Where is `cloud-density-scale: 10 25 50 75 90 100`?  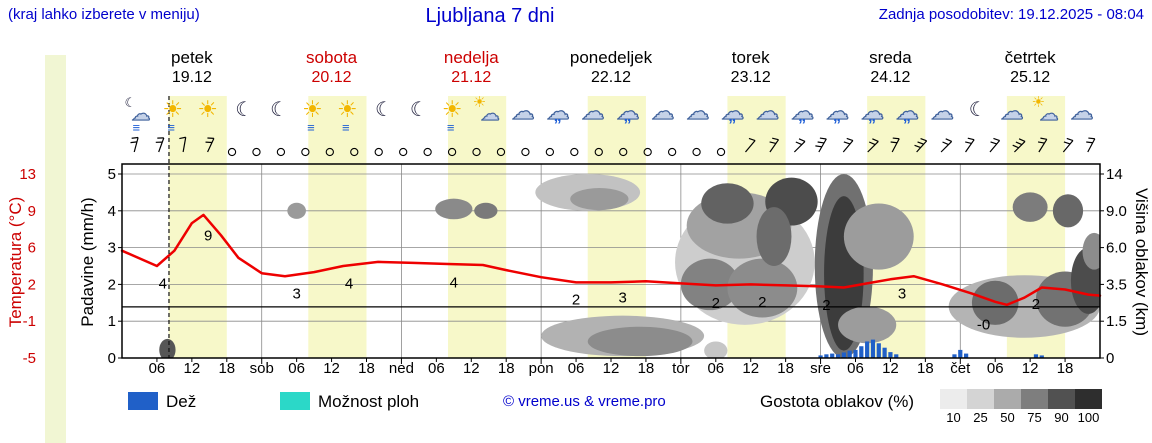
cloud-density-scale: 10 25 50 75 90 100 is located at coordinates (1021, 407).